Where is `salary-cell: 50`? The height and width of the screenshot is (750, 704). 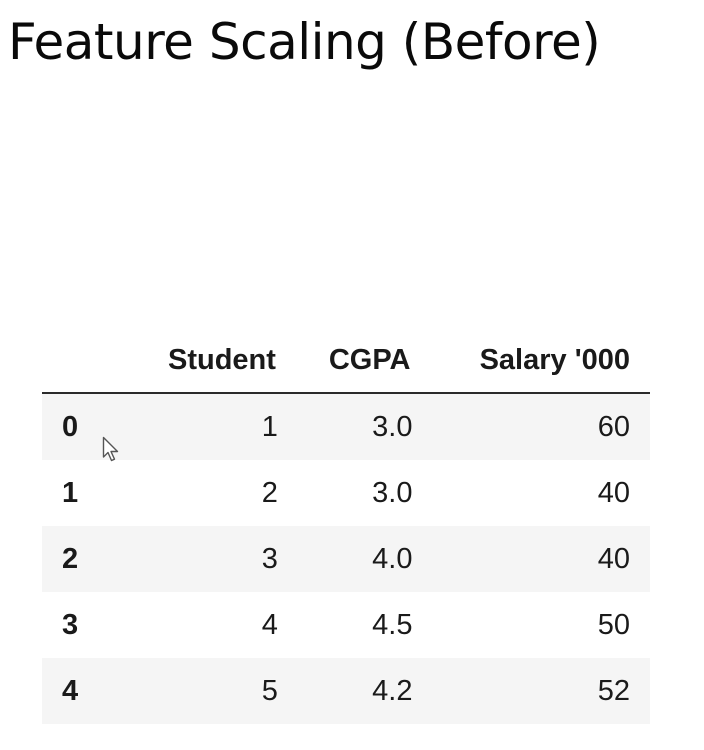 salary-cell: 50 is located at coordinates (613, 624).